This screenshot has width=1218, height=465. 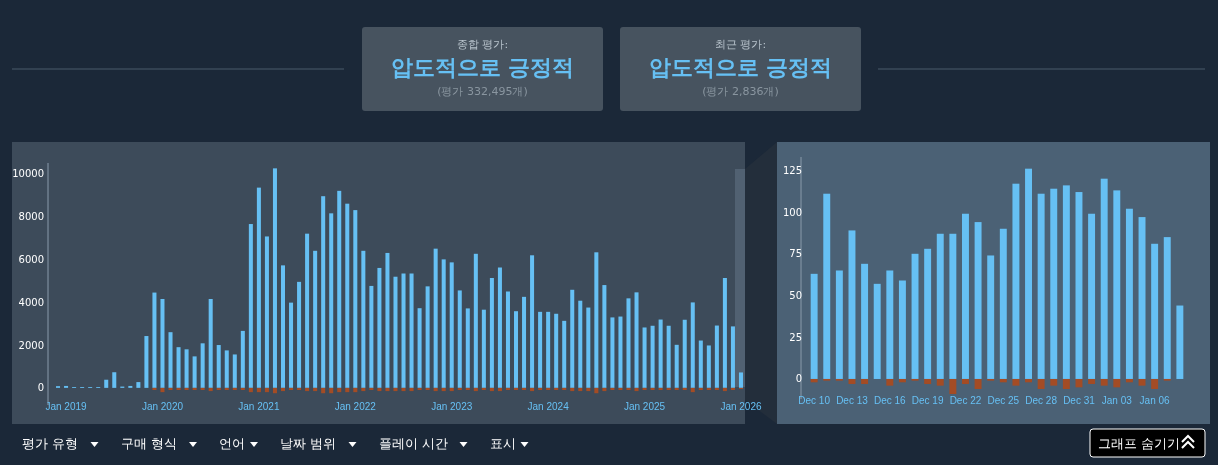 What do you see at coordinates (927, 400) in the screenshot?
I see `x-tick-label: Dec 19` at bounding box center [927, 400].